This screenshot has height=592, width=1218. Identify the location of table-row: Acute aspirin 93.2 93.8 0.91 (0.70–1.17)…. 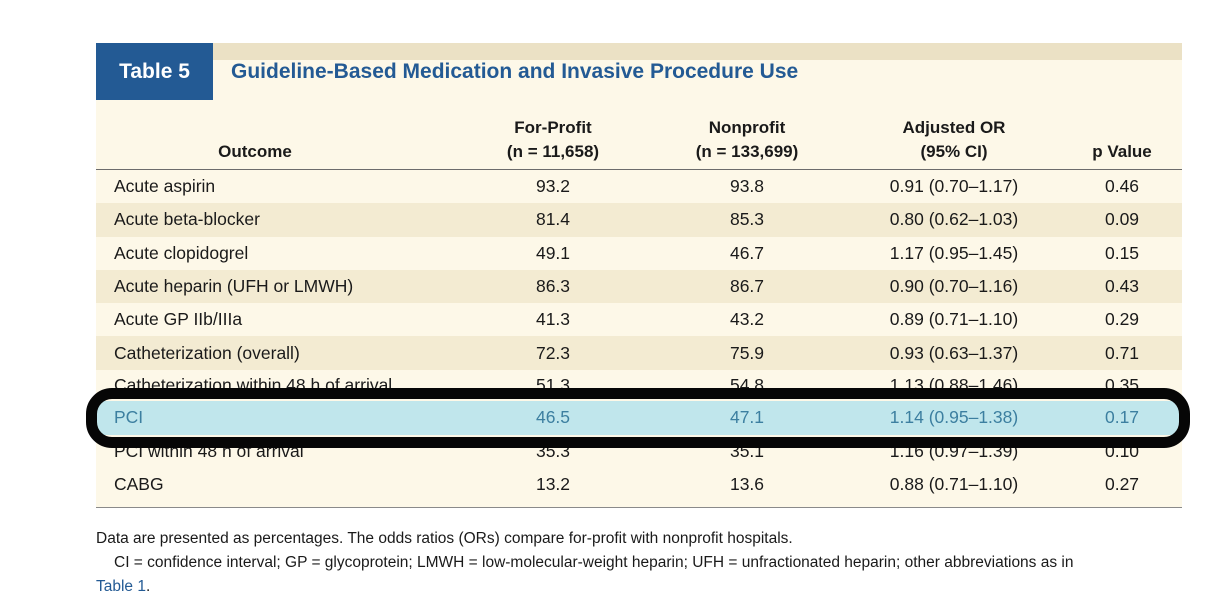
(639, 186).